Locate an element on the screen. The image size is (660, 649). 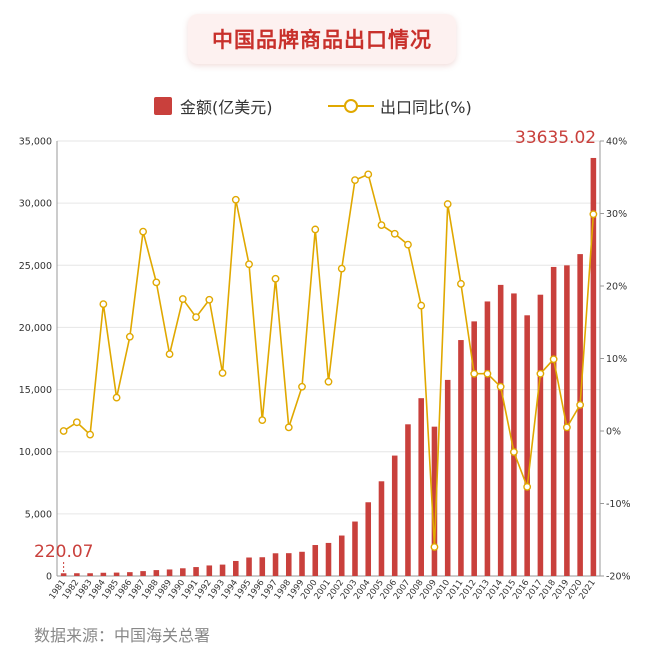
y-left-tick-label: 15,000 is located at coordinates (35, 390).